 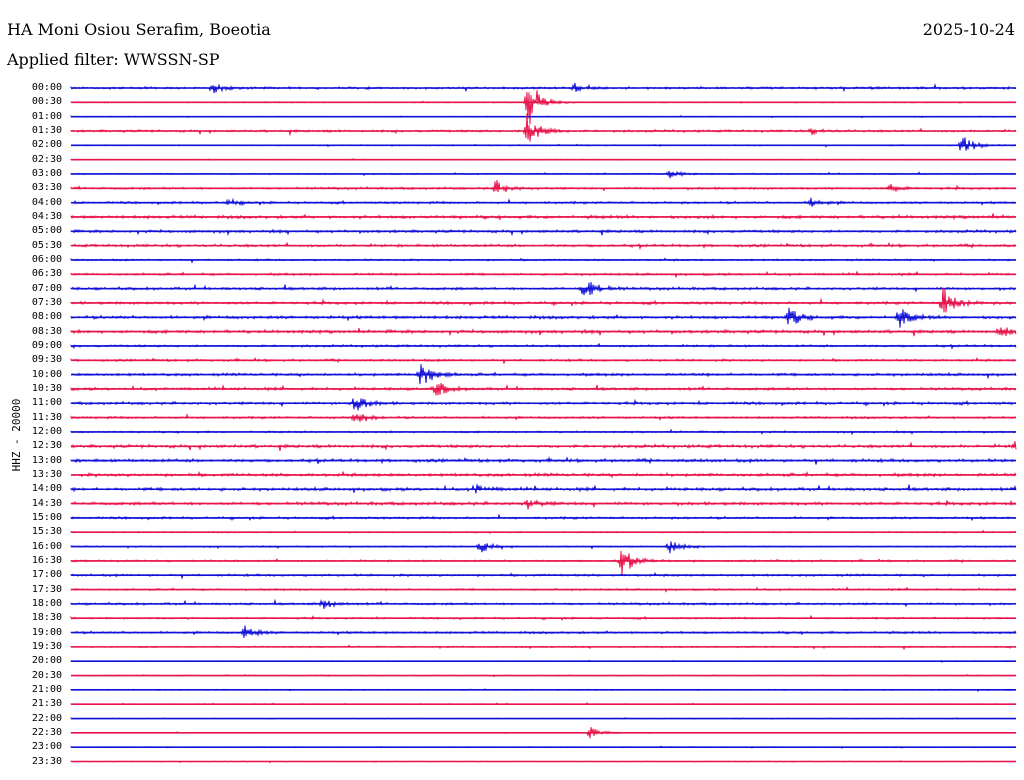 What do you see at coordinates (46, 302) in the screenshot?
I see `row-label: 07:30` at bounding box center [46, 302].